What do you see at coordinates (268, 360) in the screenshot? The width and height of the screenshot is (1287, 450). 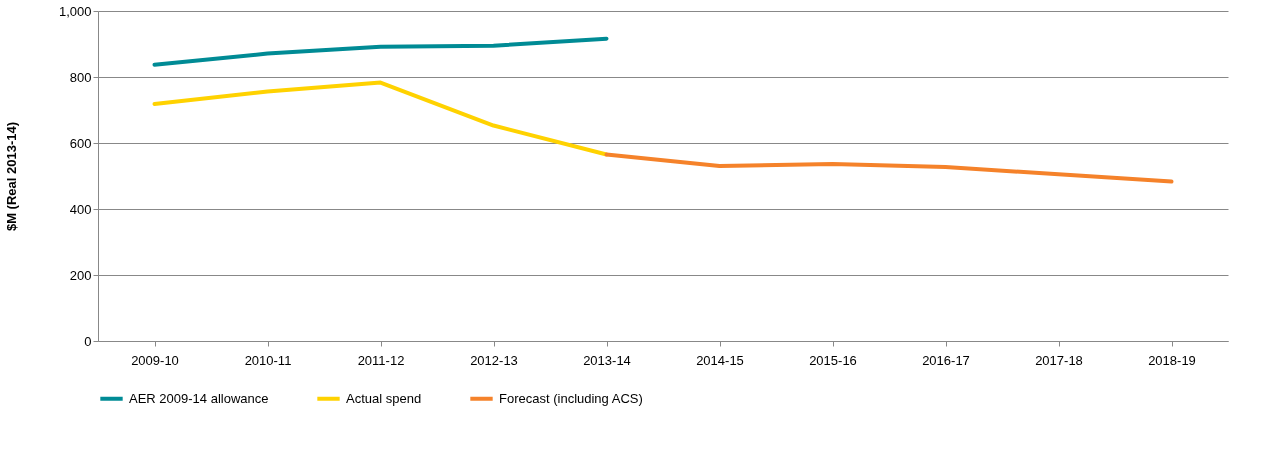 I see `x-tick-label: 2010-11` at bounding box center [268, 360].